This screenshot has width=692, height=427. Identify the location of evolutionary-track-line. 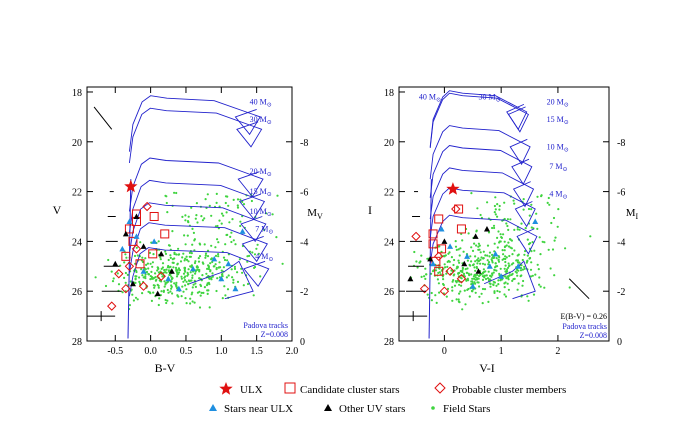
(197, 206).